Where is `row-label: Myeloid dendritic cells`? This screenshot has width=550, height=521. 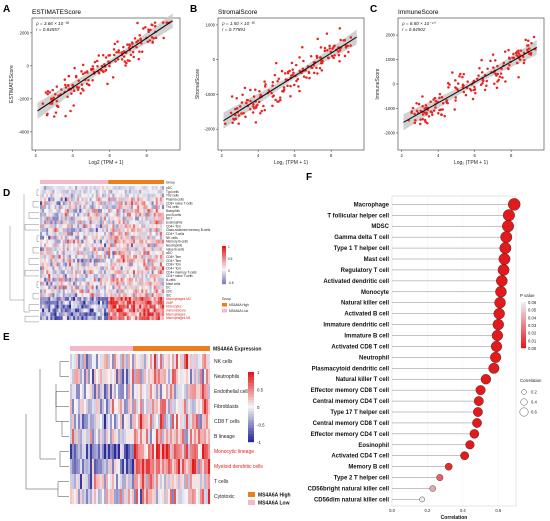
row-label: Myeloid dendritic cells is located at coordinates (238, 467).